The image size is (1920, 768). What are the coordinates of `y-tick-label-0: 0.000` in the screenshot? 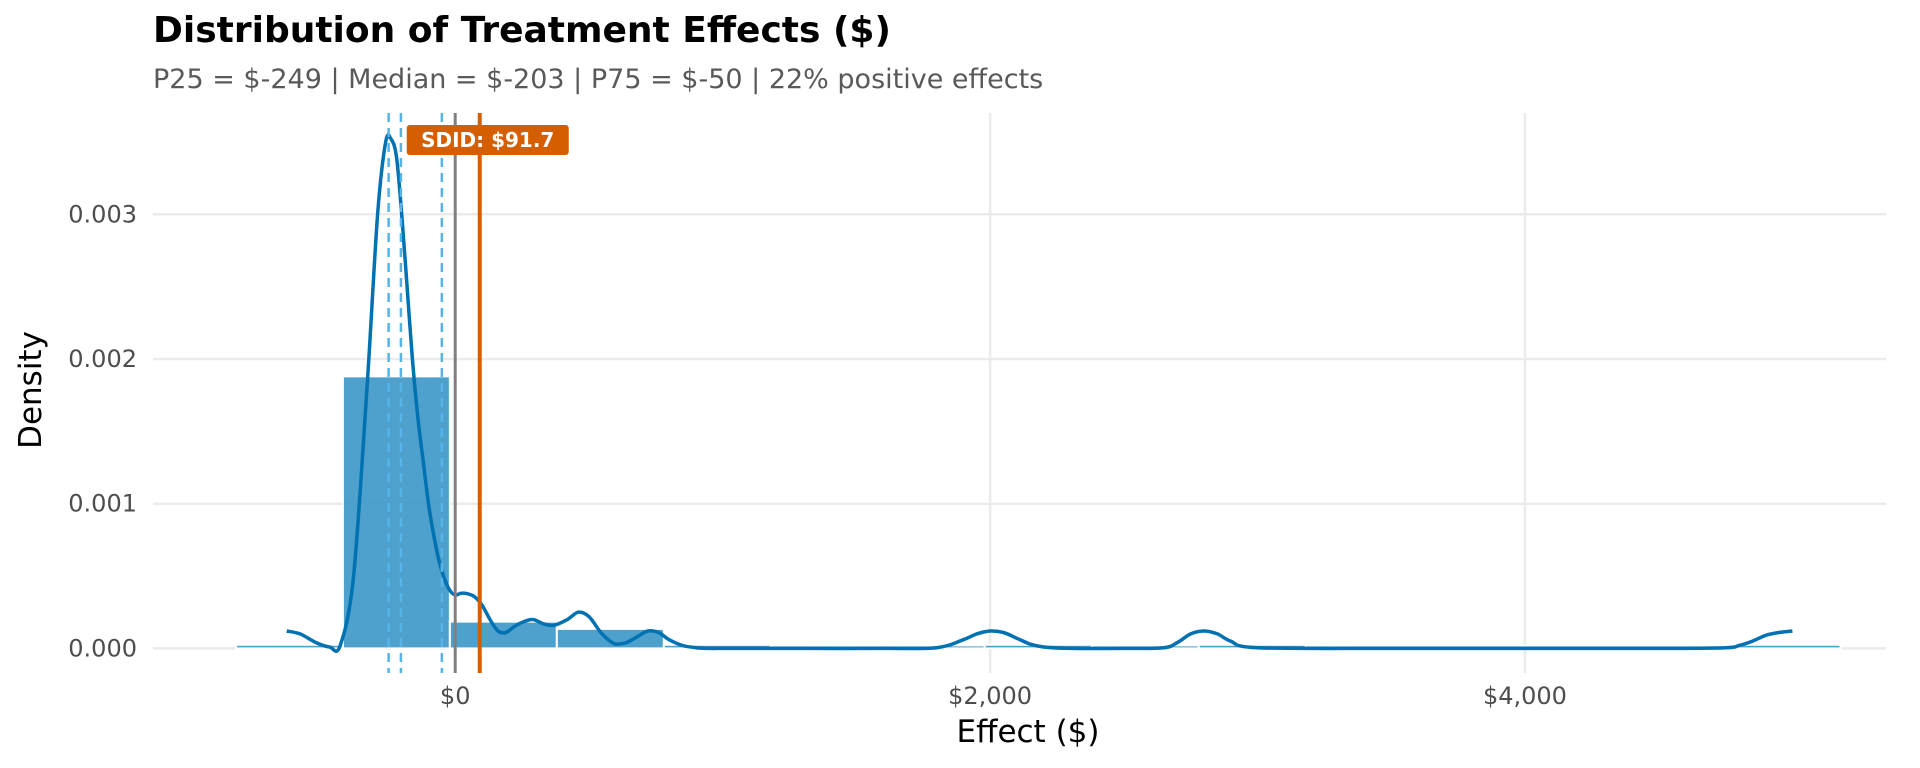 It's located at (102, 648).